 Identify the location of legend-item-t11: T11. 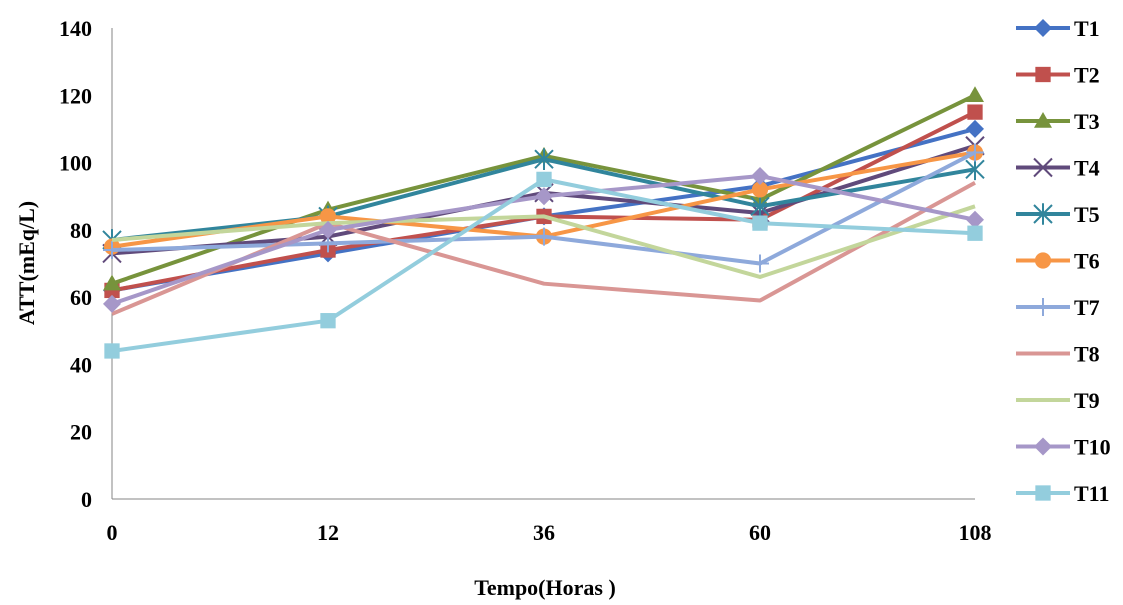
(1062, 493).